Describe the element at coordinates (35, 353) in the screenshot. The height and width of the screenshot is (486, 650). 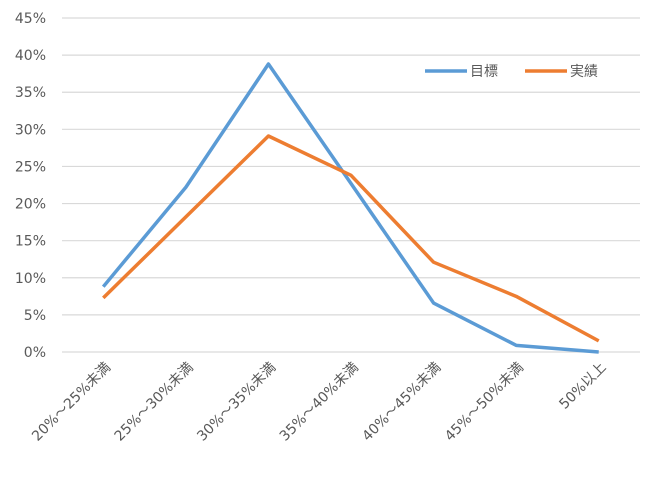
I see `y-tick-label: 0%` at that location.